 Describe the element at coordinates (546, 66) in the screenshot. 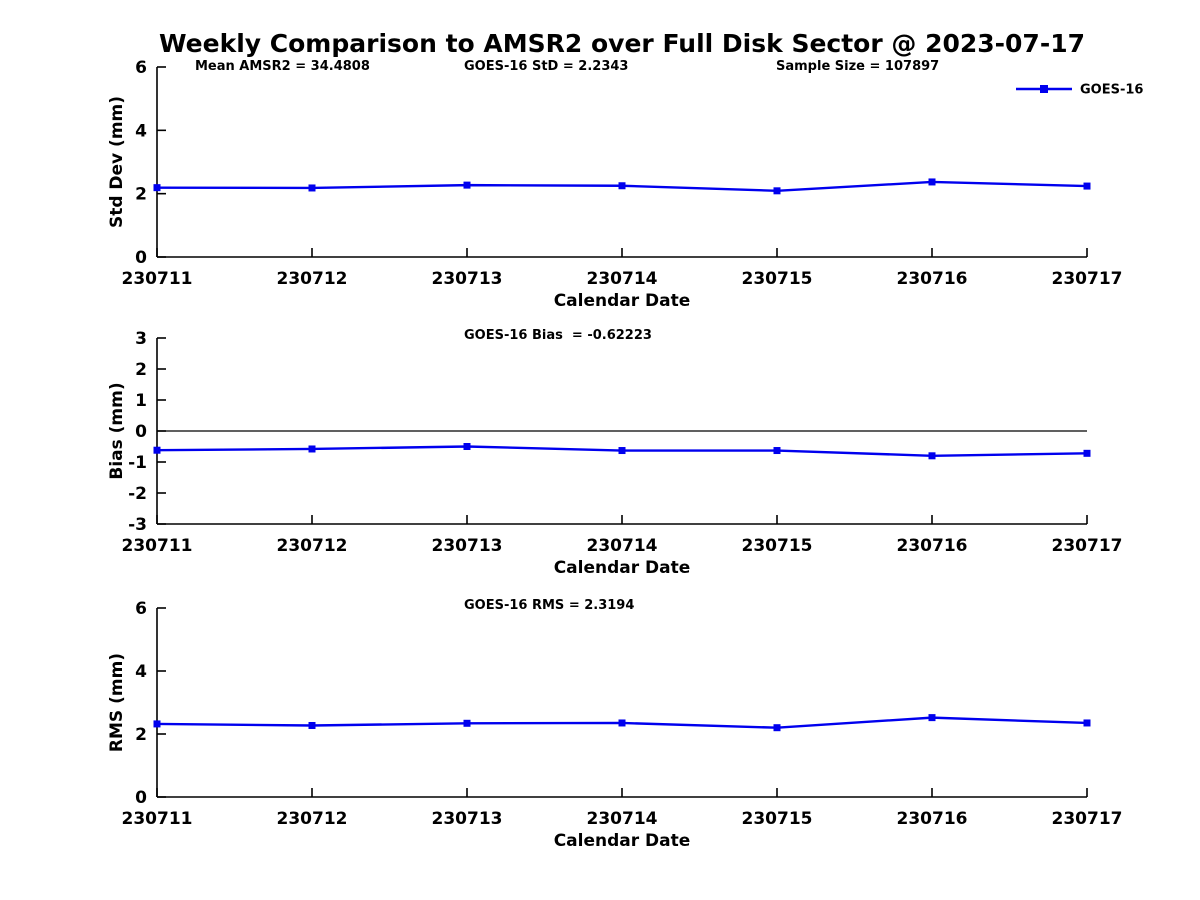

I see `stat-goes16-std: GOES-16 StD = 2.2343` at that location.